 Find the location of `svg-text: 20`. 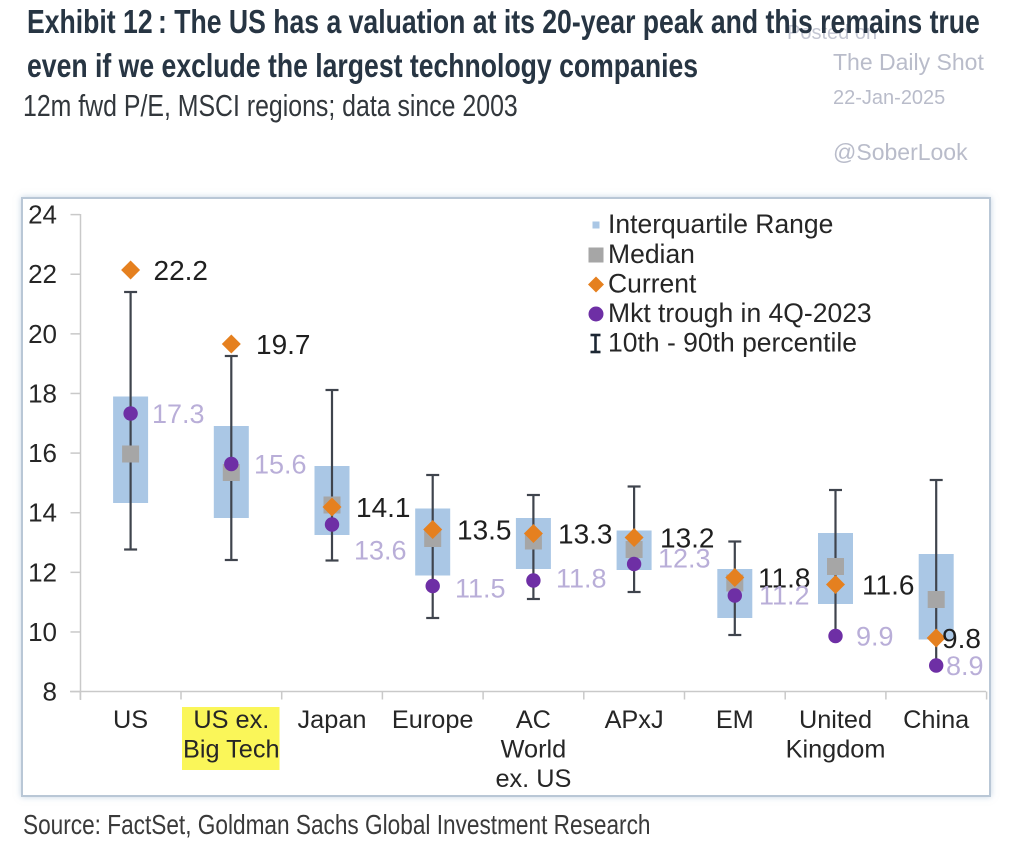

svg-text: 20 is located at coordinates (42, 334).